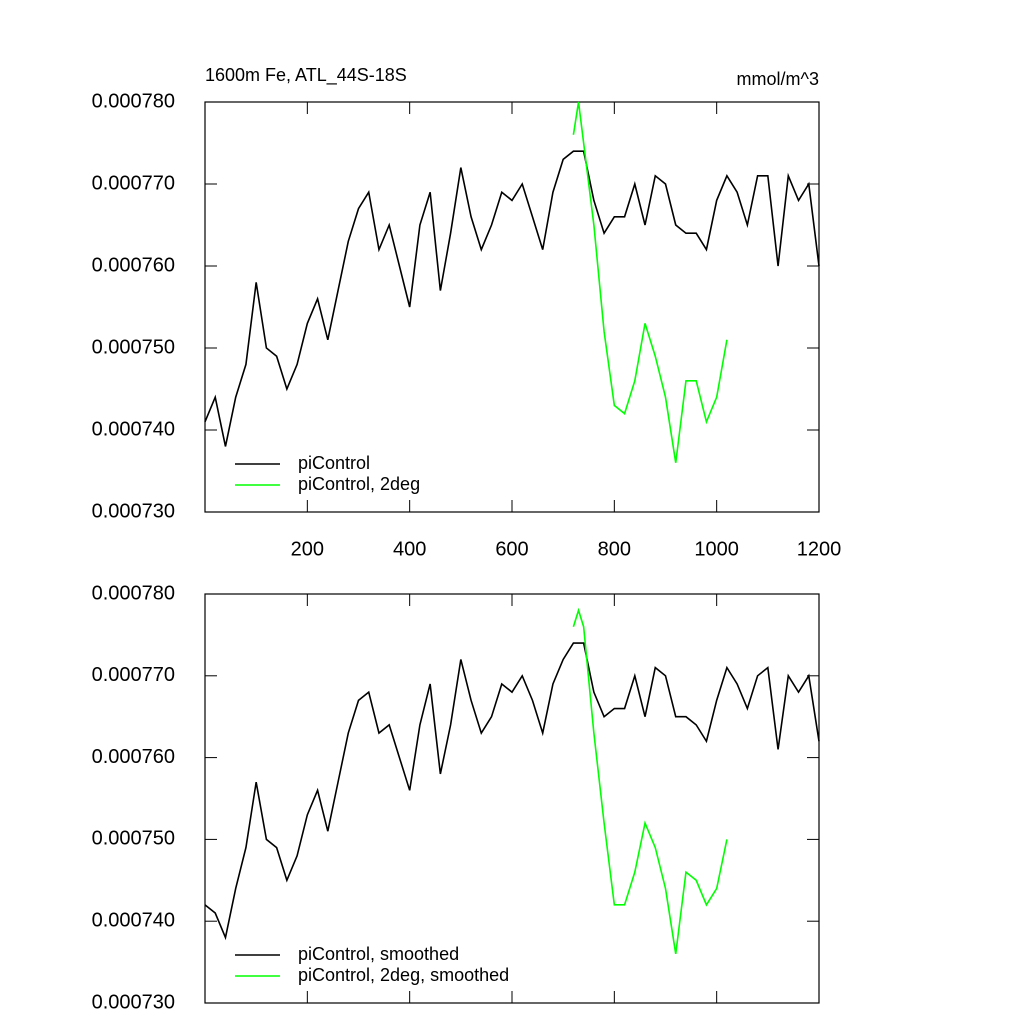 The width and height of the screenshot is (1024, 1024). Describe the element at coordinates (403, 975) in the screenshot. I see `legend-label: piControl, 2deg, smoothed` at that location.